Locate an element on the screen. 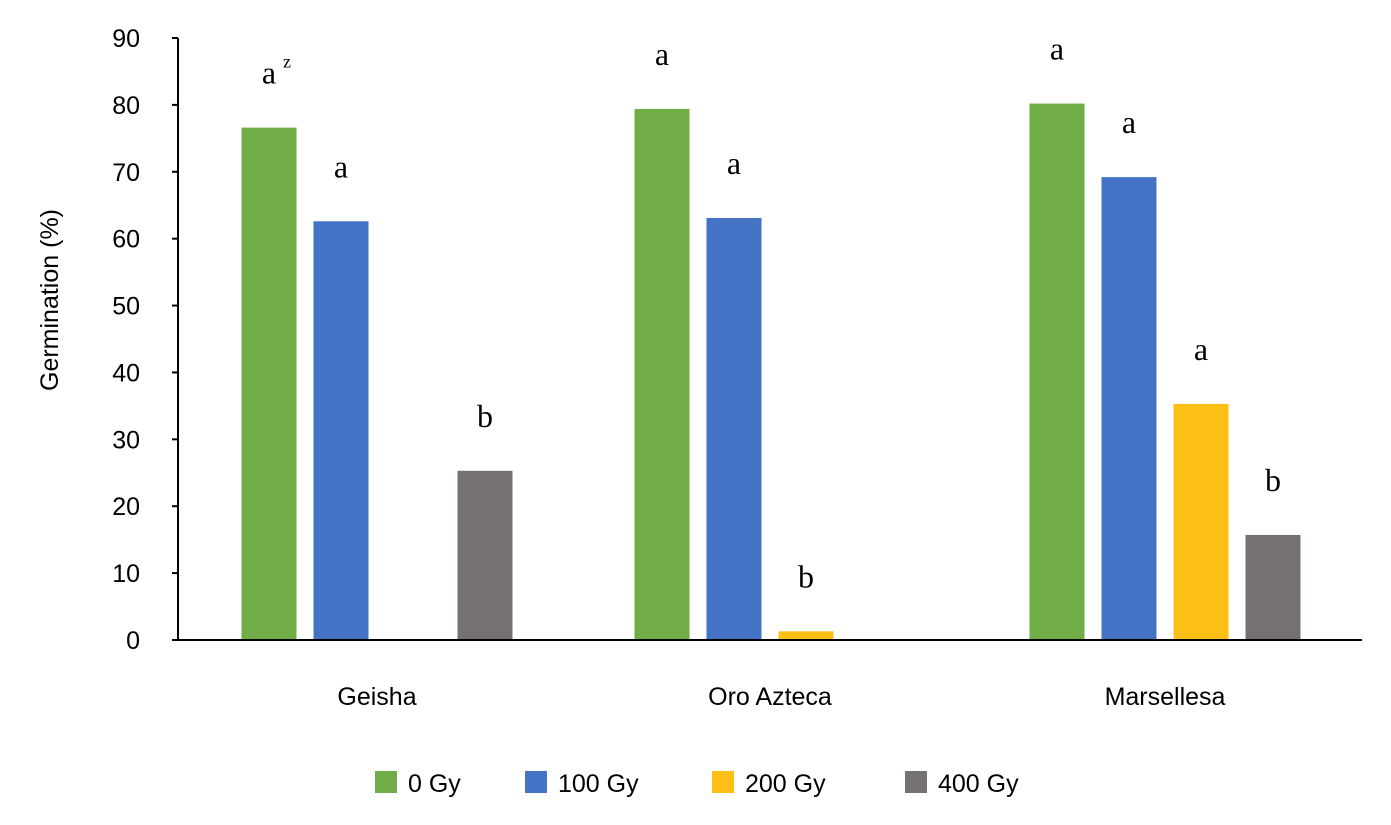  y-tick-label: 0 is located at coordinates (133, 641).